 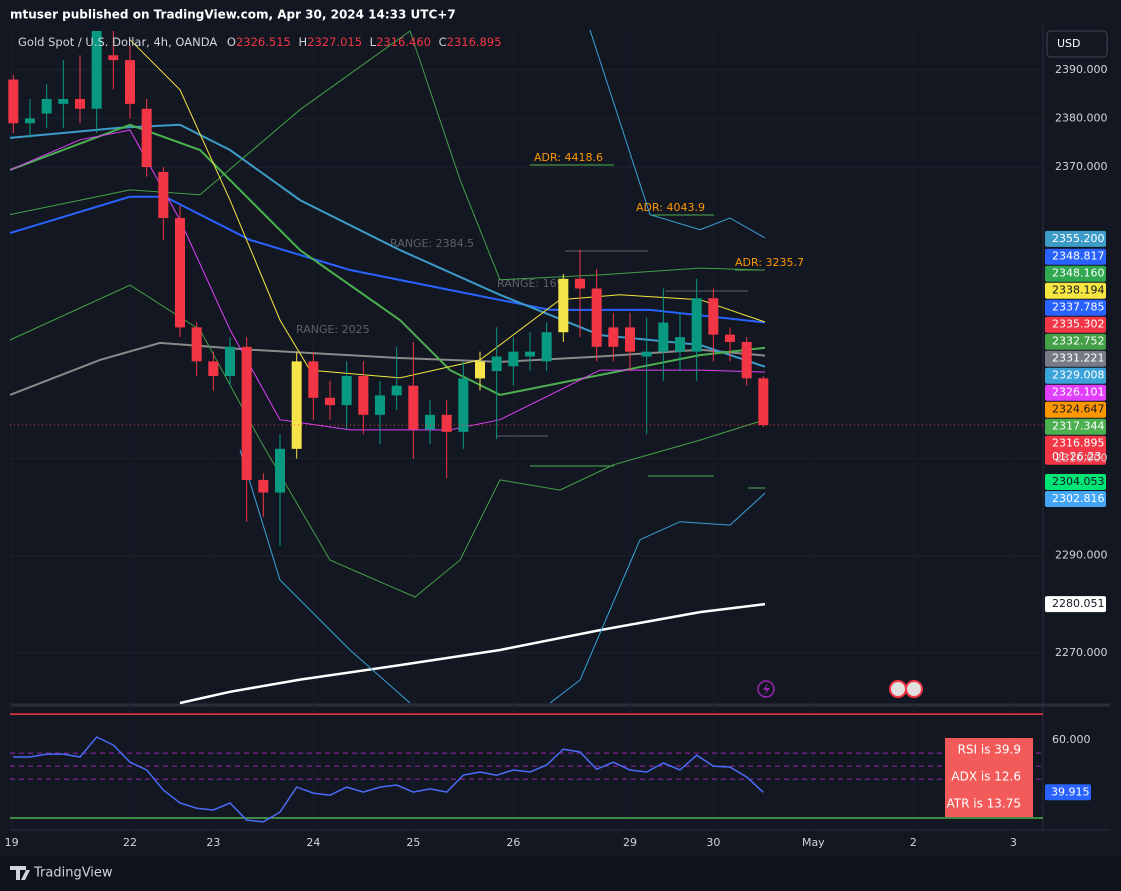 What do you see at coordinates (560, 873) in the screenshot?
I see `footer-bar` at bounding box center [560, 873].